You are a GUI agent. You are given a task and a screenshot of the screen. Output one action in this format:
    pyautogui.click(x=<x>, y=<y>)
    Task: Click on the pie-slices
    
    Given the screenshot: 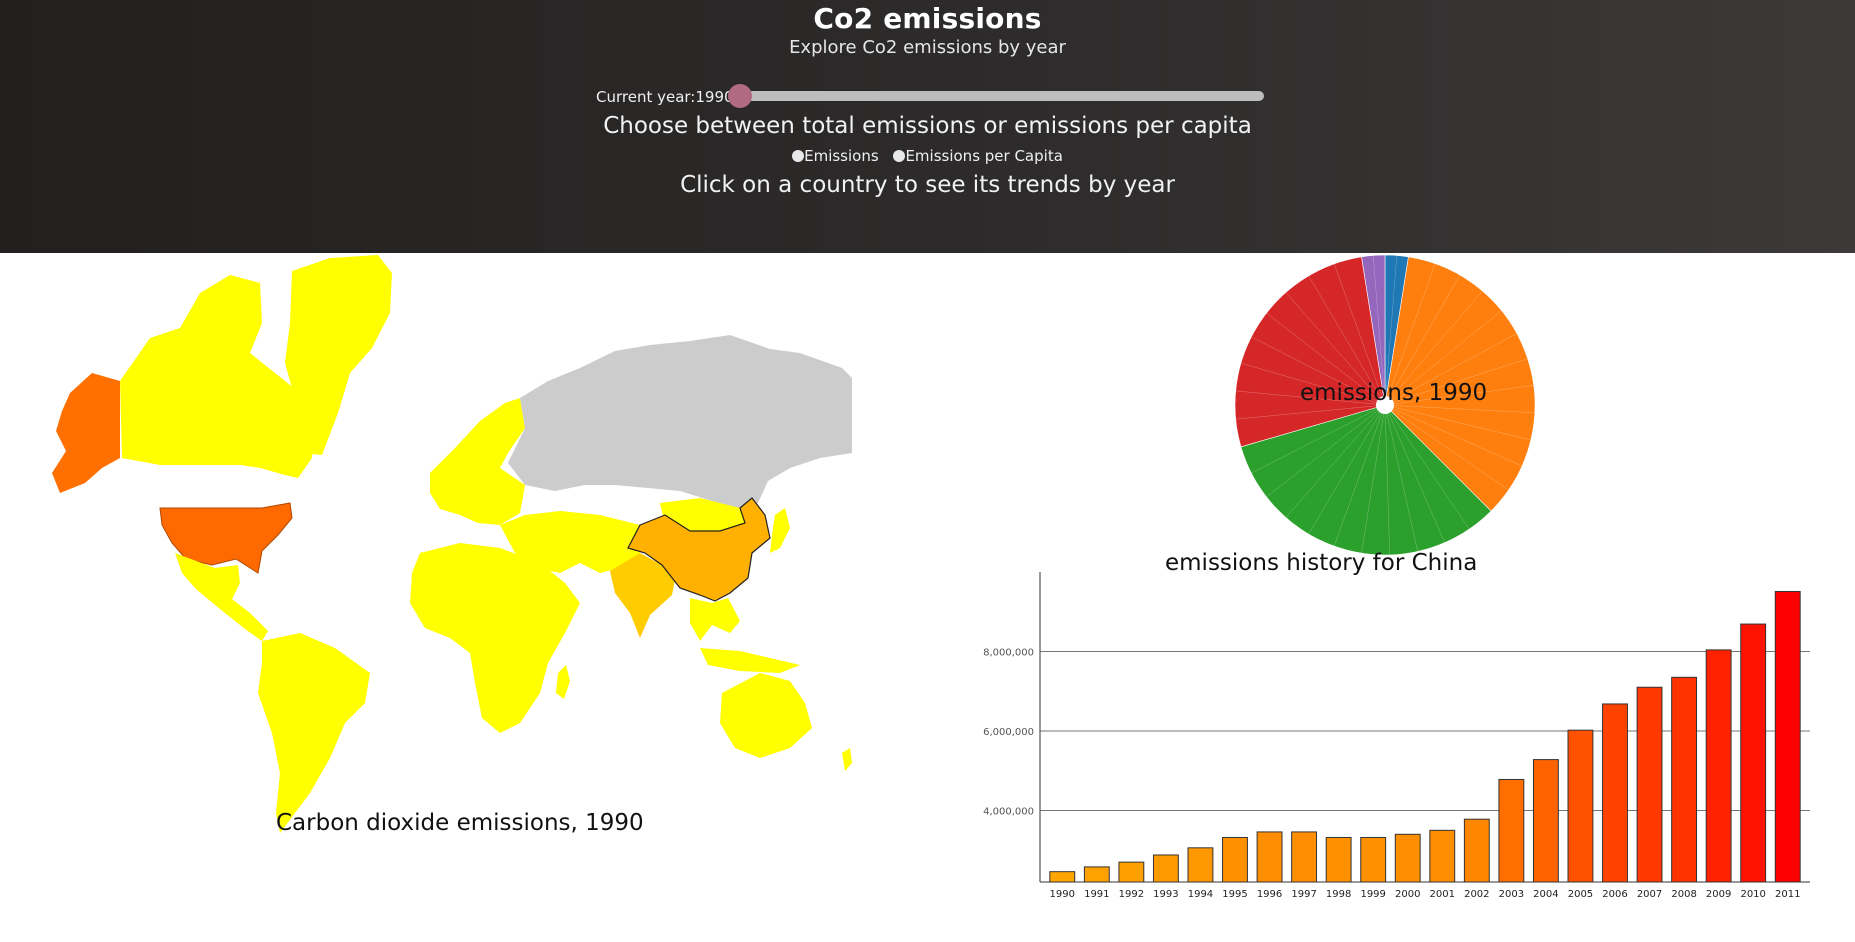 What is the action you would take?
    pyautogui.click(x=1385, y=405)
    